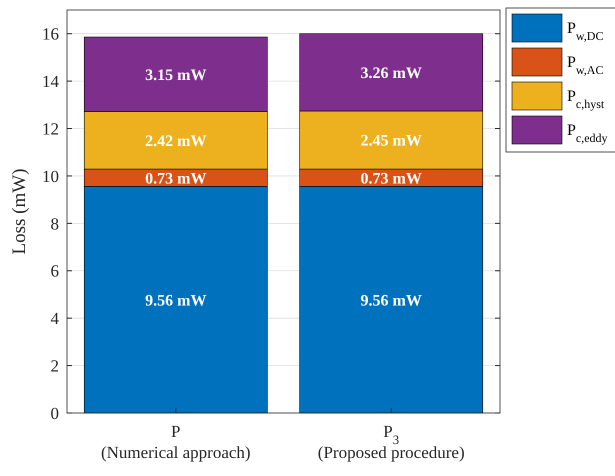  Describe the element at coordinates (391, 141) in the screenshot. I see `data-label: 2.45 mW` at that location.